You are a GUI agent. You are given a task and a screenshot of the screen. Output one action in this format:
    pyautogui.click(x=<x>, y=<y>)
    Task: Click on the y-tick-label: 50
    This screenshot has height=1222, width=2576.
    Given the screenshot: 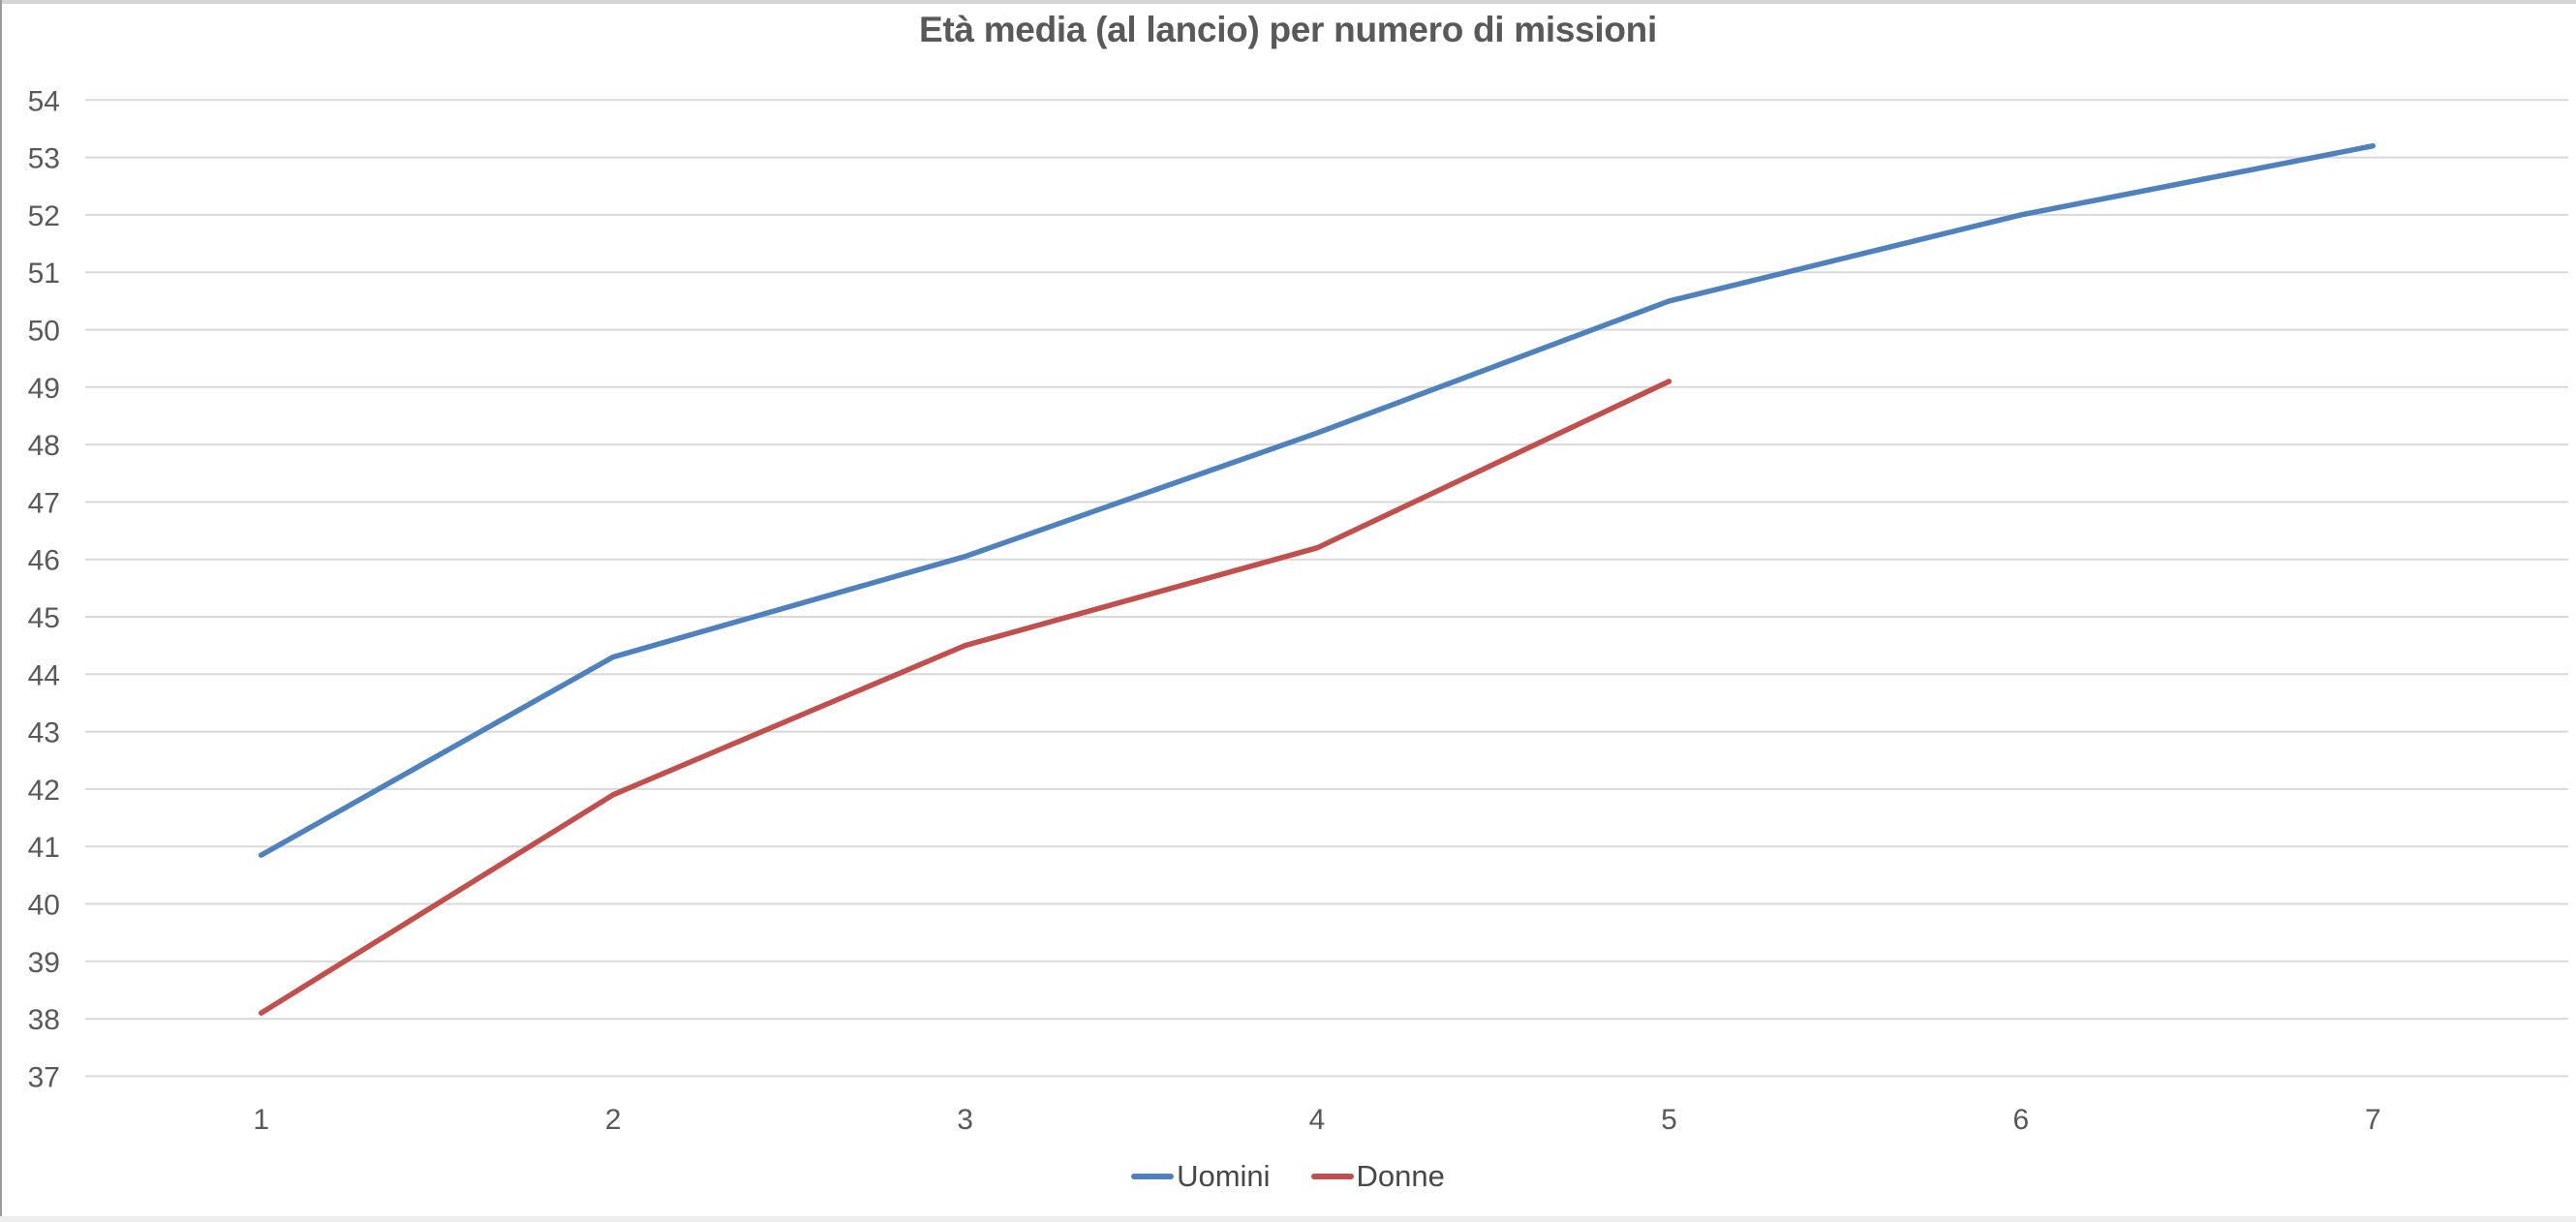 What is the action you would take?
    pyautogui.click(x=44, y=332)
    